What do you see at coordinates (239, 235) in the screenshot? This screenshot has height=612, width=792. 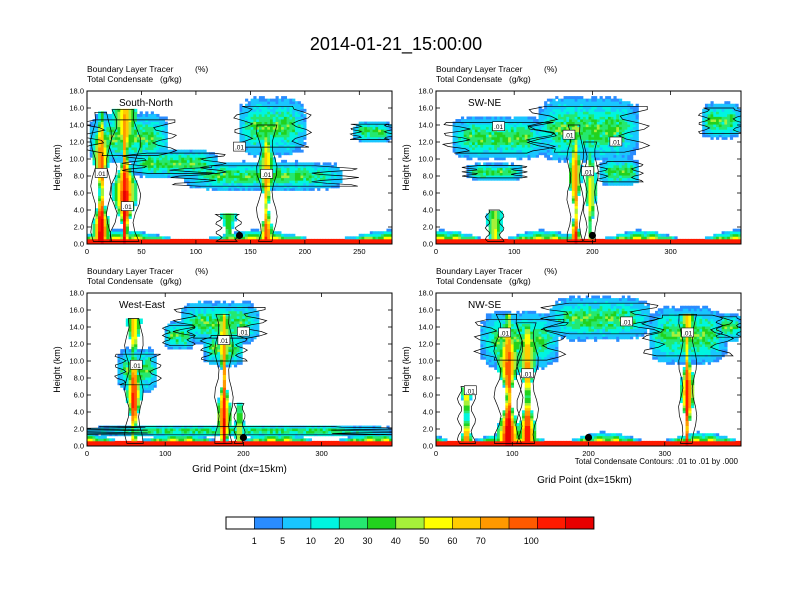 I see `location-marker` at bounding box center [239, 235].